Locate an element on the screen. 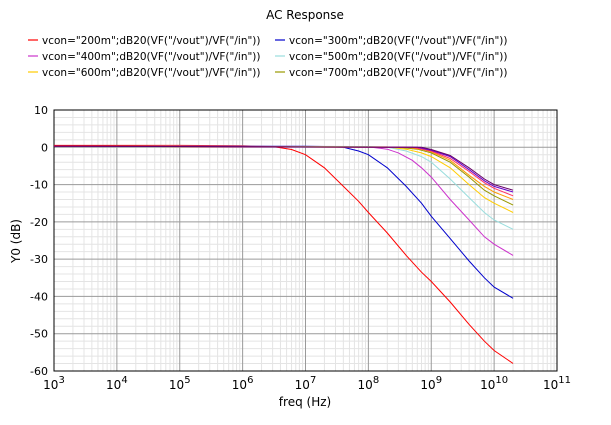 The image size is (611, 425). y-tick-label: -50 is located at coordinates (39, 334).